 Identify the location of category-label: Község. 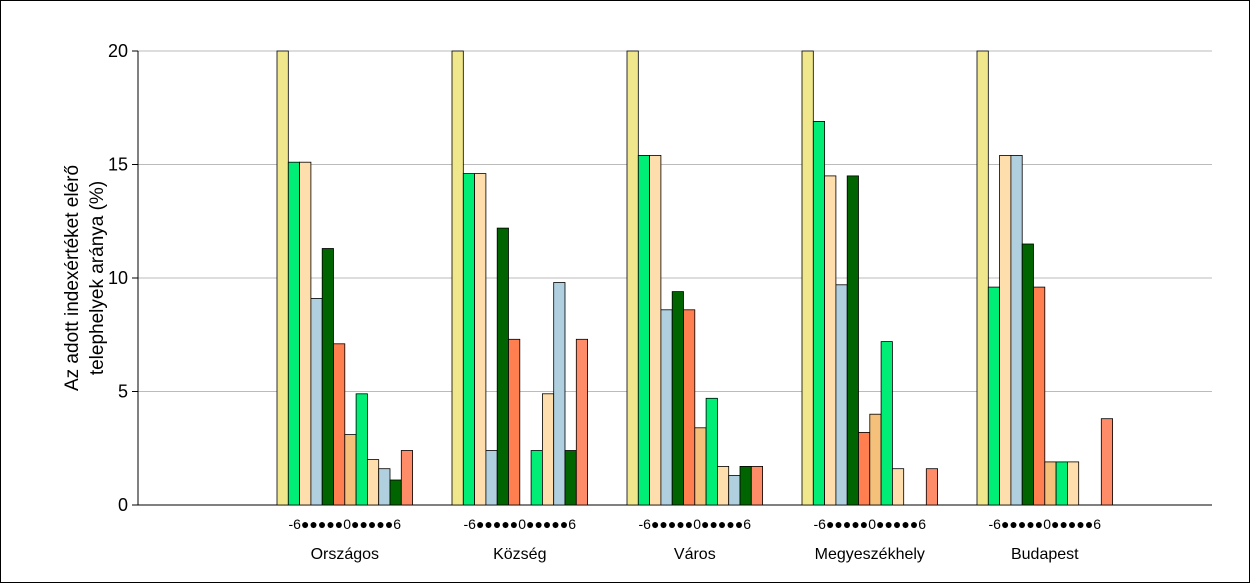
(519, 554).